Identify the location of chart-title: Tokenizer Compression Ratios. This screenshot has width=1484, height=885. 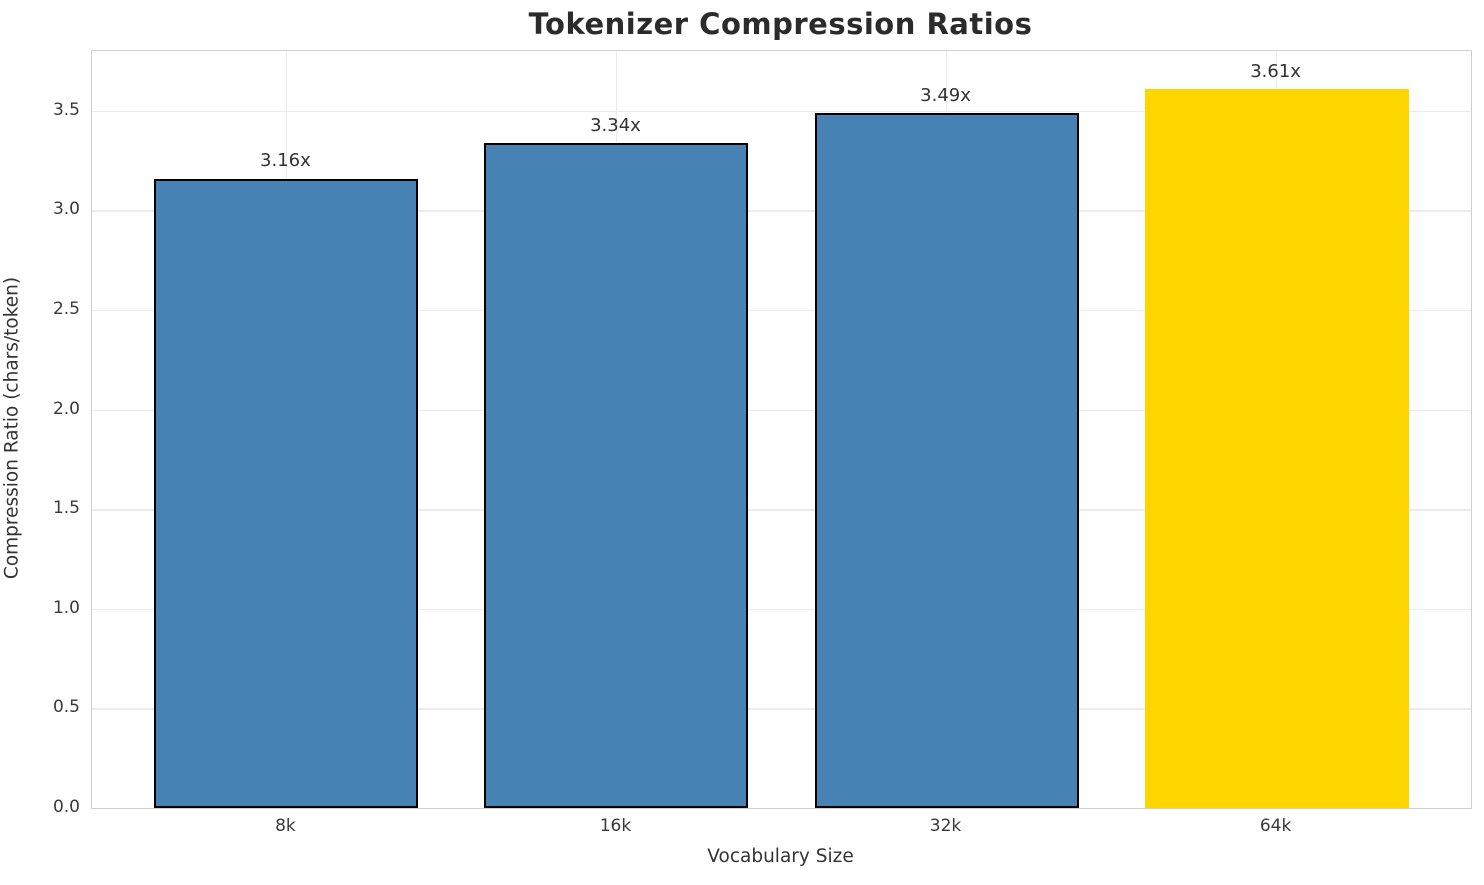
(780, 24).